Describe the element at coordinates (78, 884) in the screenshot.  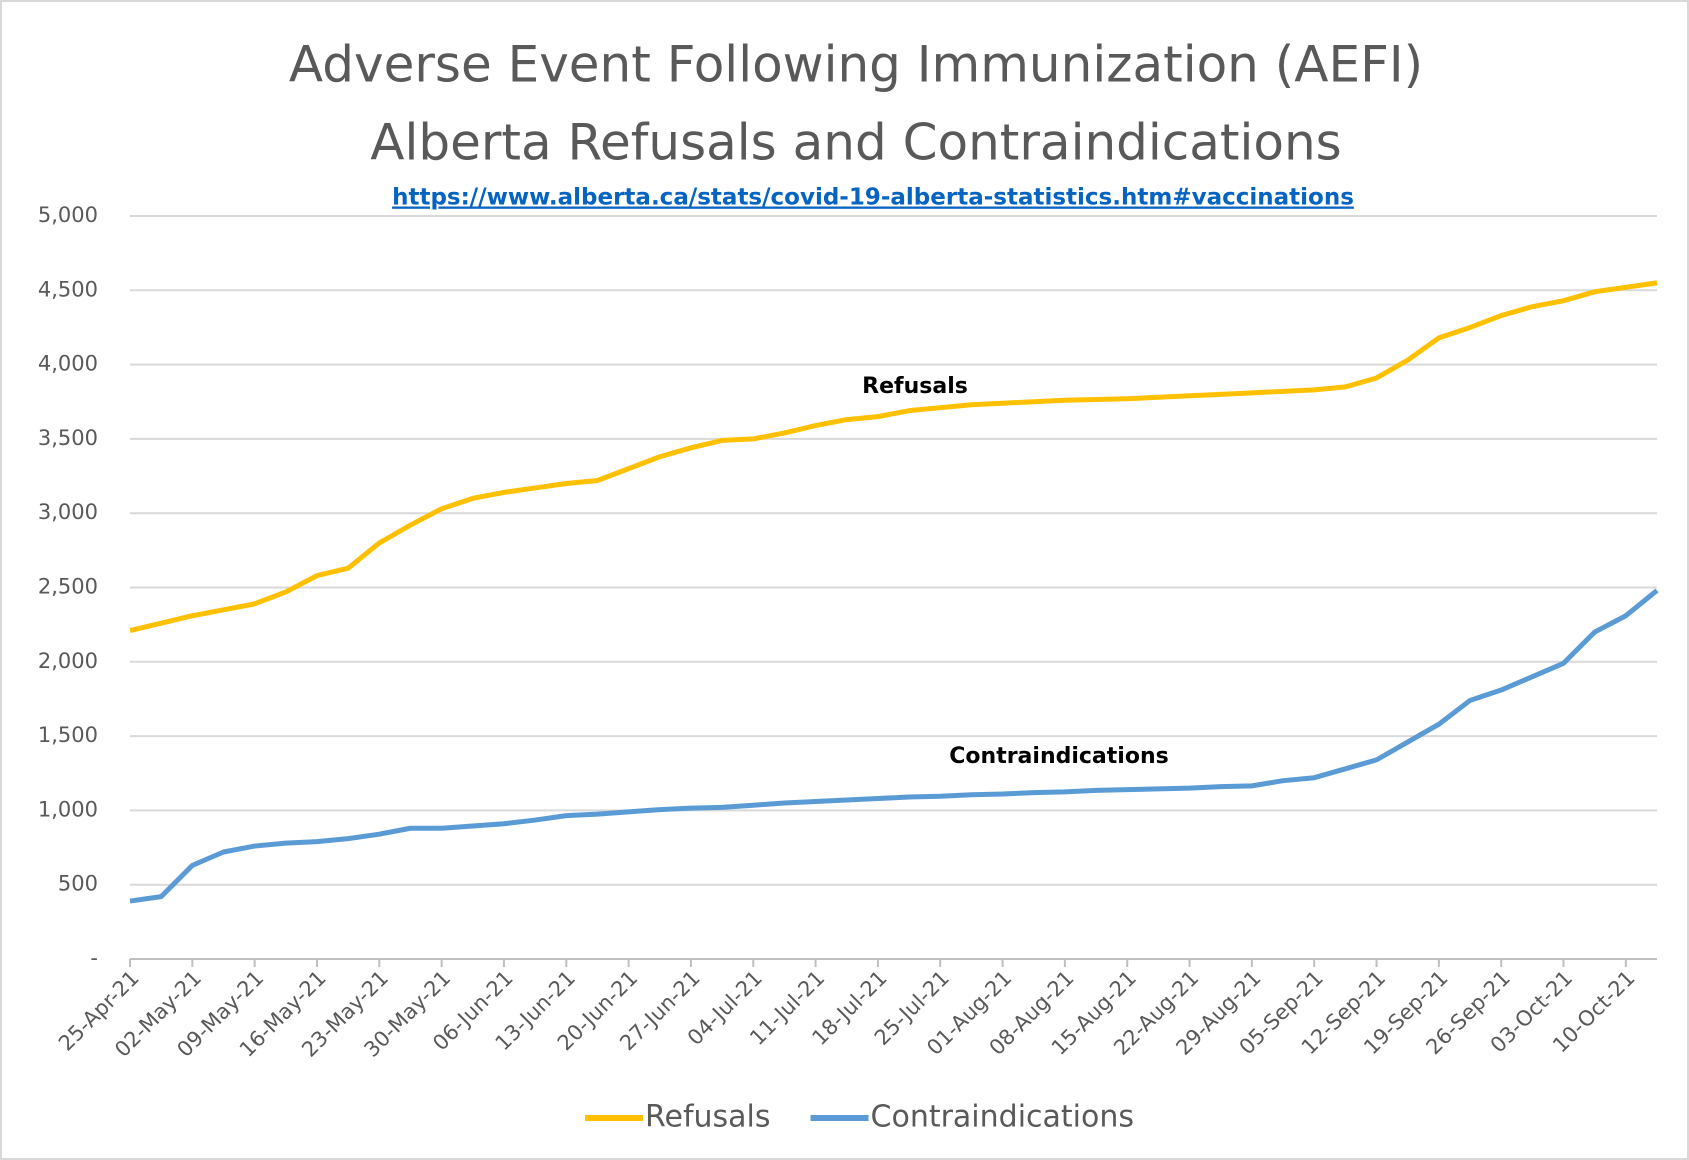
I see `y-tick-label: 500` at that location.